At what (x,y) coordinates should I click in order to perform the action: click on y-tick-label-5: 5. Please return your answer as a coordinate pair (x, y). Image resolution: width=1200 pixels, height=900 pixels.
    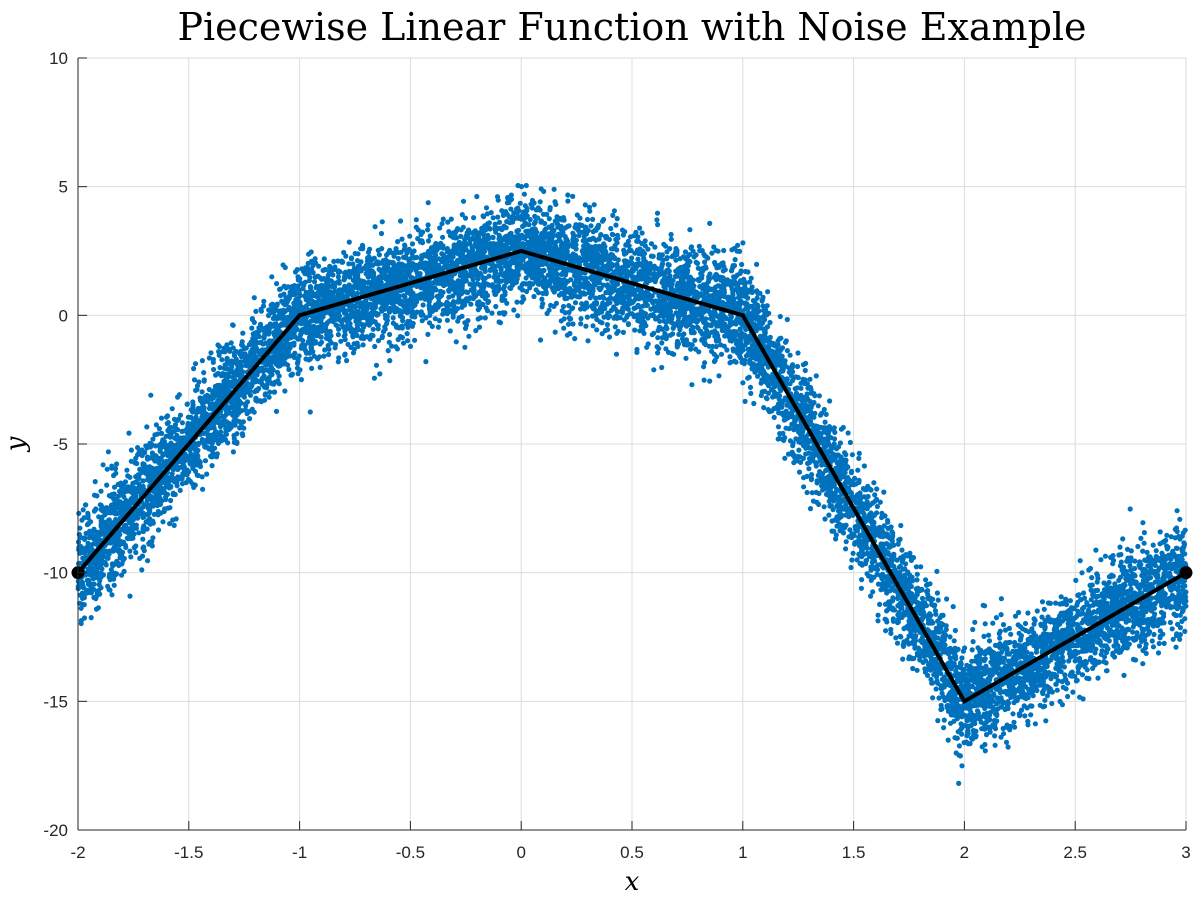
    Looking at the image, I should click on (63, 187).